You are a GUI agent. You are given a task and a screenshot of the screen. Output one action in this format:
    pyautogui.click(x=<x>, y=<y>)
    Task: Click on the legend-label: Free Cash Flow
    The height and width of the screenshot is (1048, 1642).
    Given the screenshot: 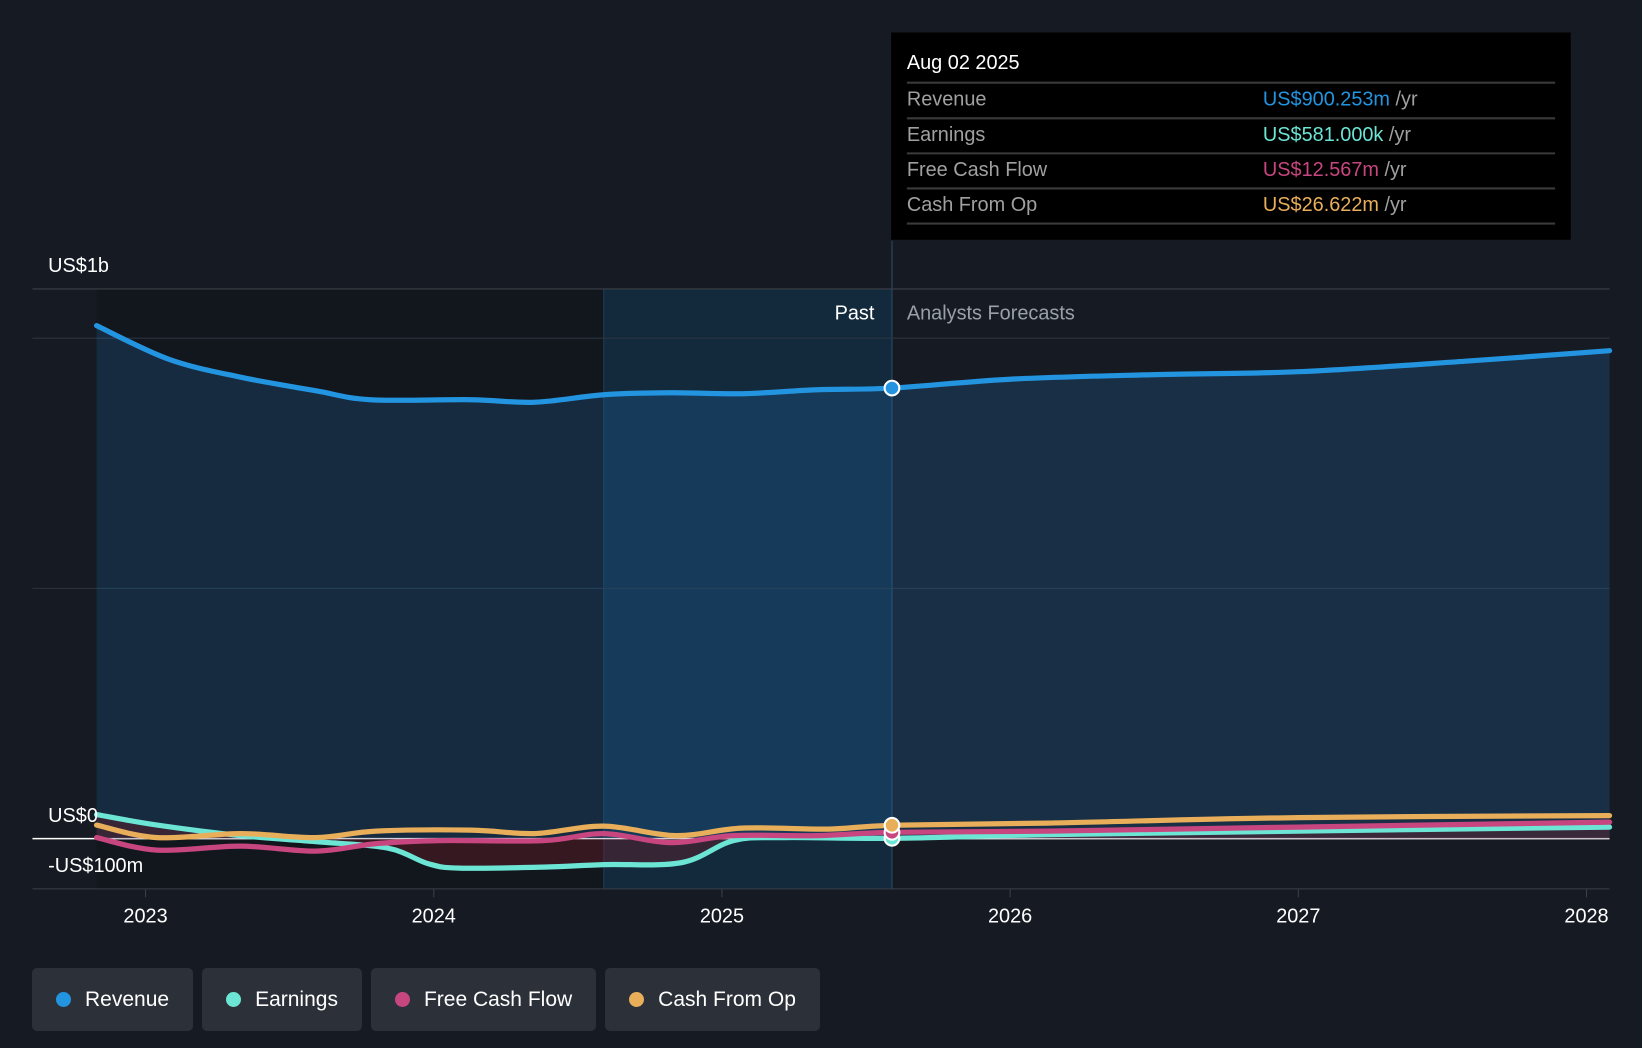 What is the action you would take?
    pyautogui.click(x=498, y=999)
    